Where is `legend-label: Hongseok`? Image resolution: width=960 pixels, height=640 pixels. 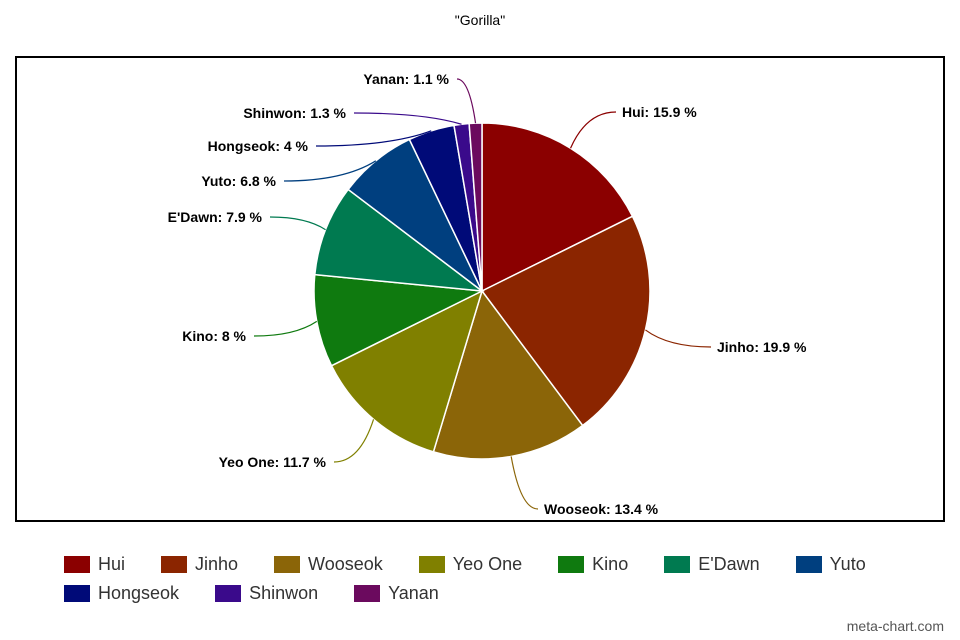 legend-label: Hongseok is located at coordinates (139, 593).